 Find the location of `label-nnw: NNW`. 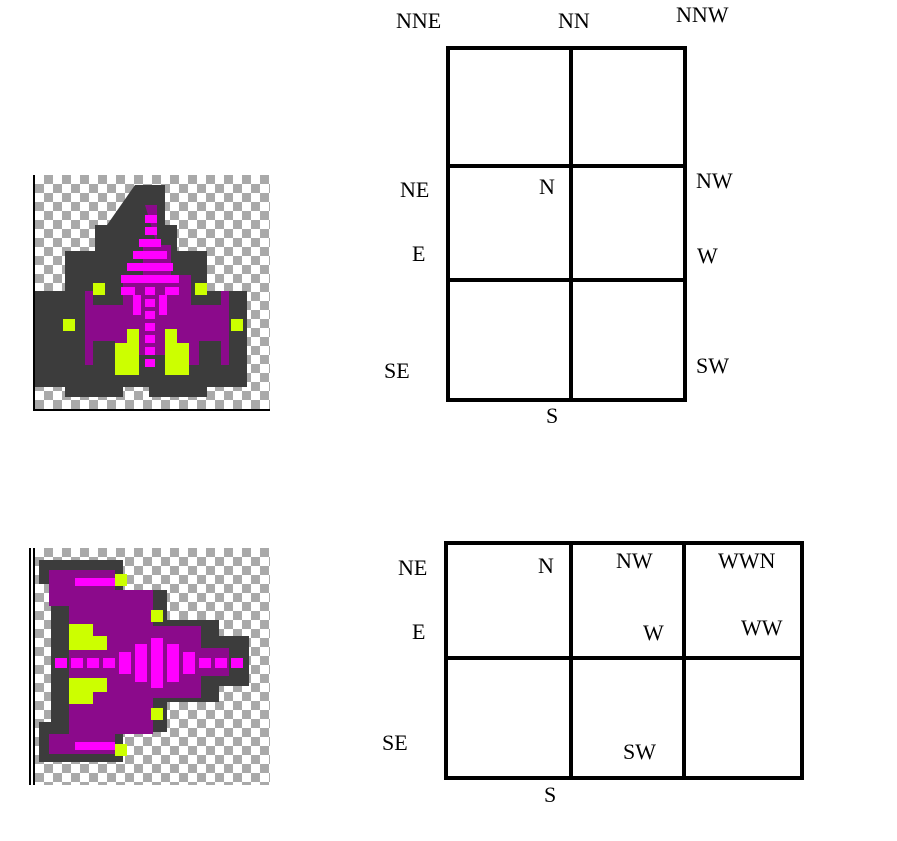

label-nnw: NNW is located at coordinates (702, 14).